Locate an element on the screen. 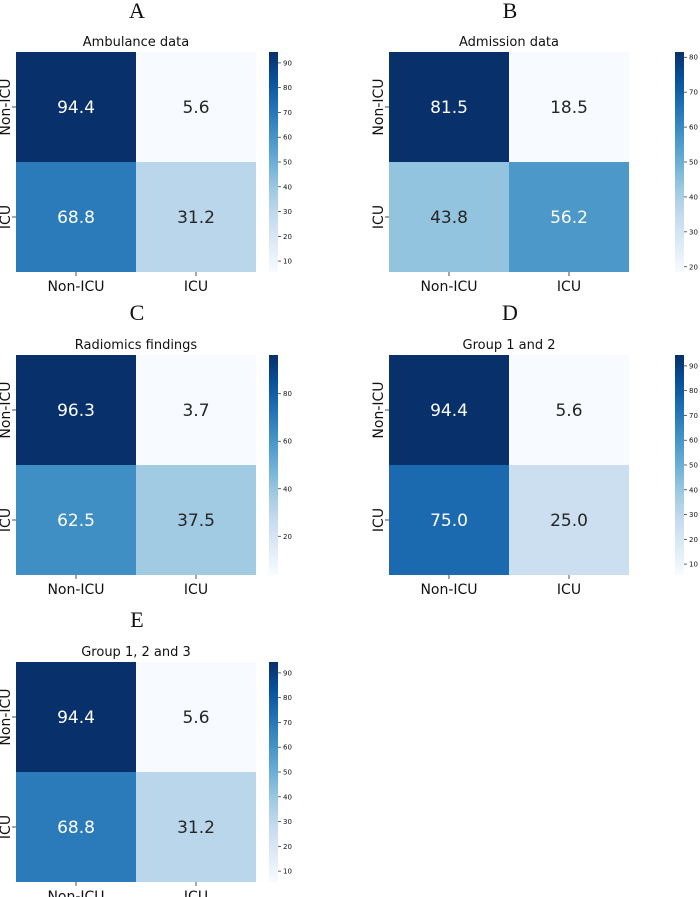  cell-value-label: 43.8 is located at coordinates (449, 218).